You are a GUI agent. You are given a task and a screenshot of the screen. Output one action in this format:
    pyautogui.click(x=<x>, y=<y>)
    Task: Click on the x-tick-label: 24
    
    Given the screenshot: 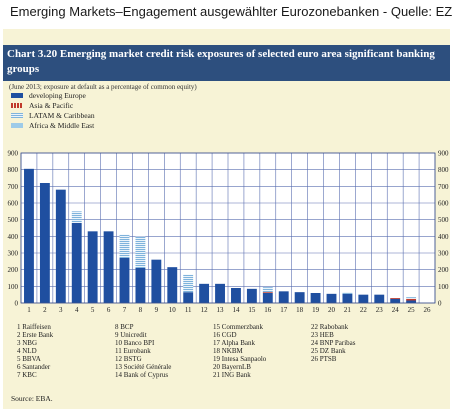 What is the action you would take?
    pyautogui.click(x=396, y=310)
    